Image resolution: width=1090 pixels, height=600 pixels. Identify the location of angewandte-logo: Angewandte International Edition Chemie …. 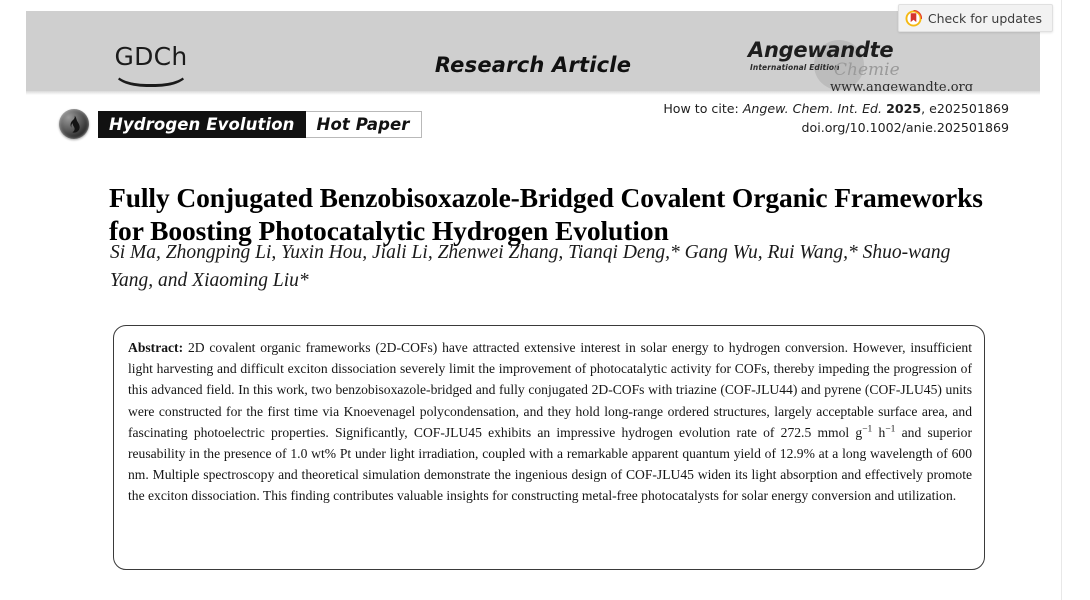
(863, 68).